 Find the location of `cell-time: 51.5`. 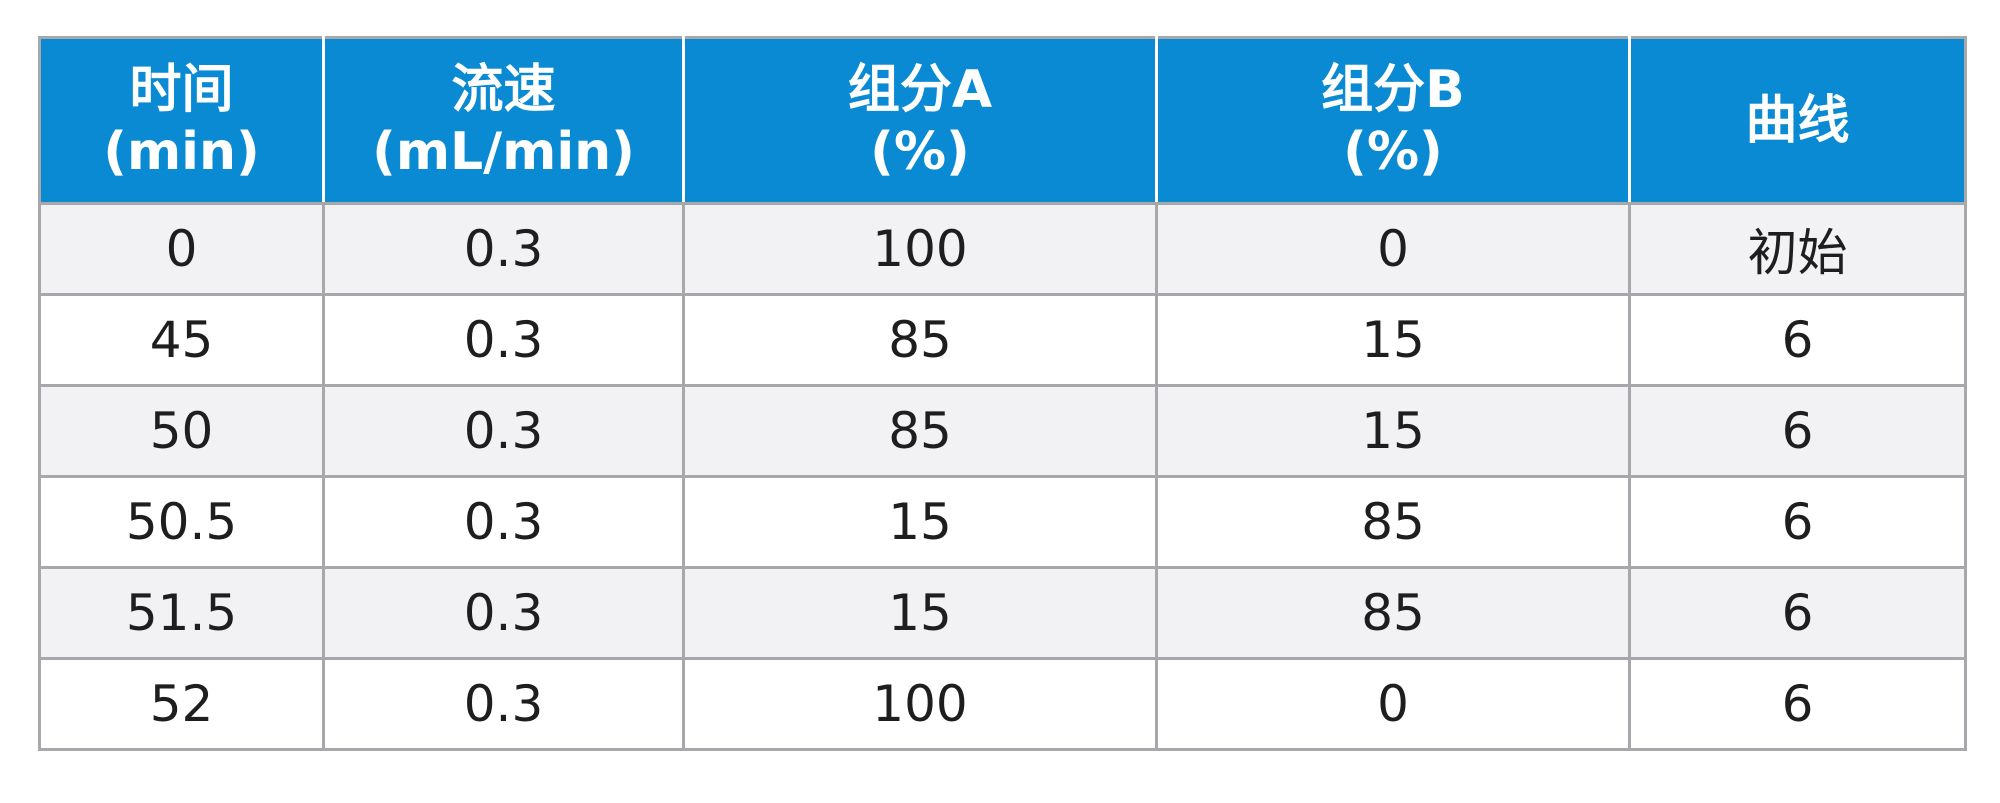

cell-time: 51.5 is located at coordinates (181, 613).